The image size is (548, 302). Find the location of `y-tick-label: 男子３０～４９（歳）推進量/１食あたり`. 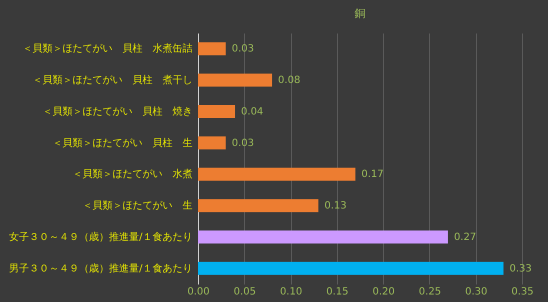

y-tick-label: 男子３０～４９（歳）推進量/１食あたり is located at coordinates (100, 268).